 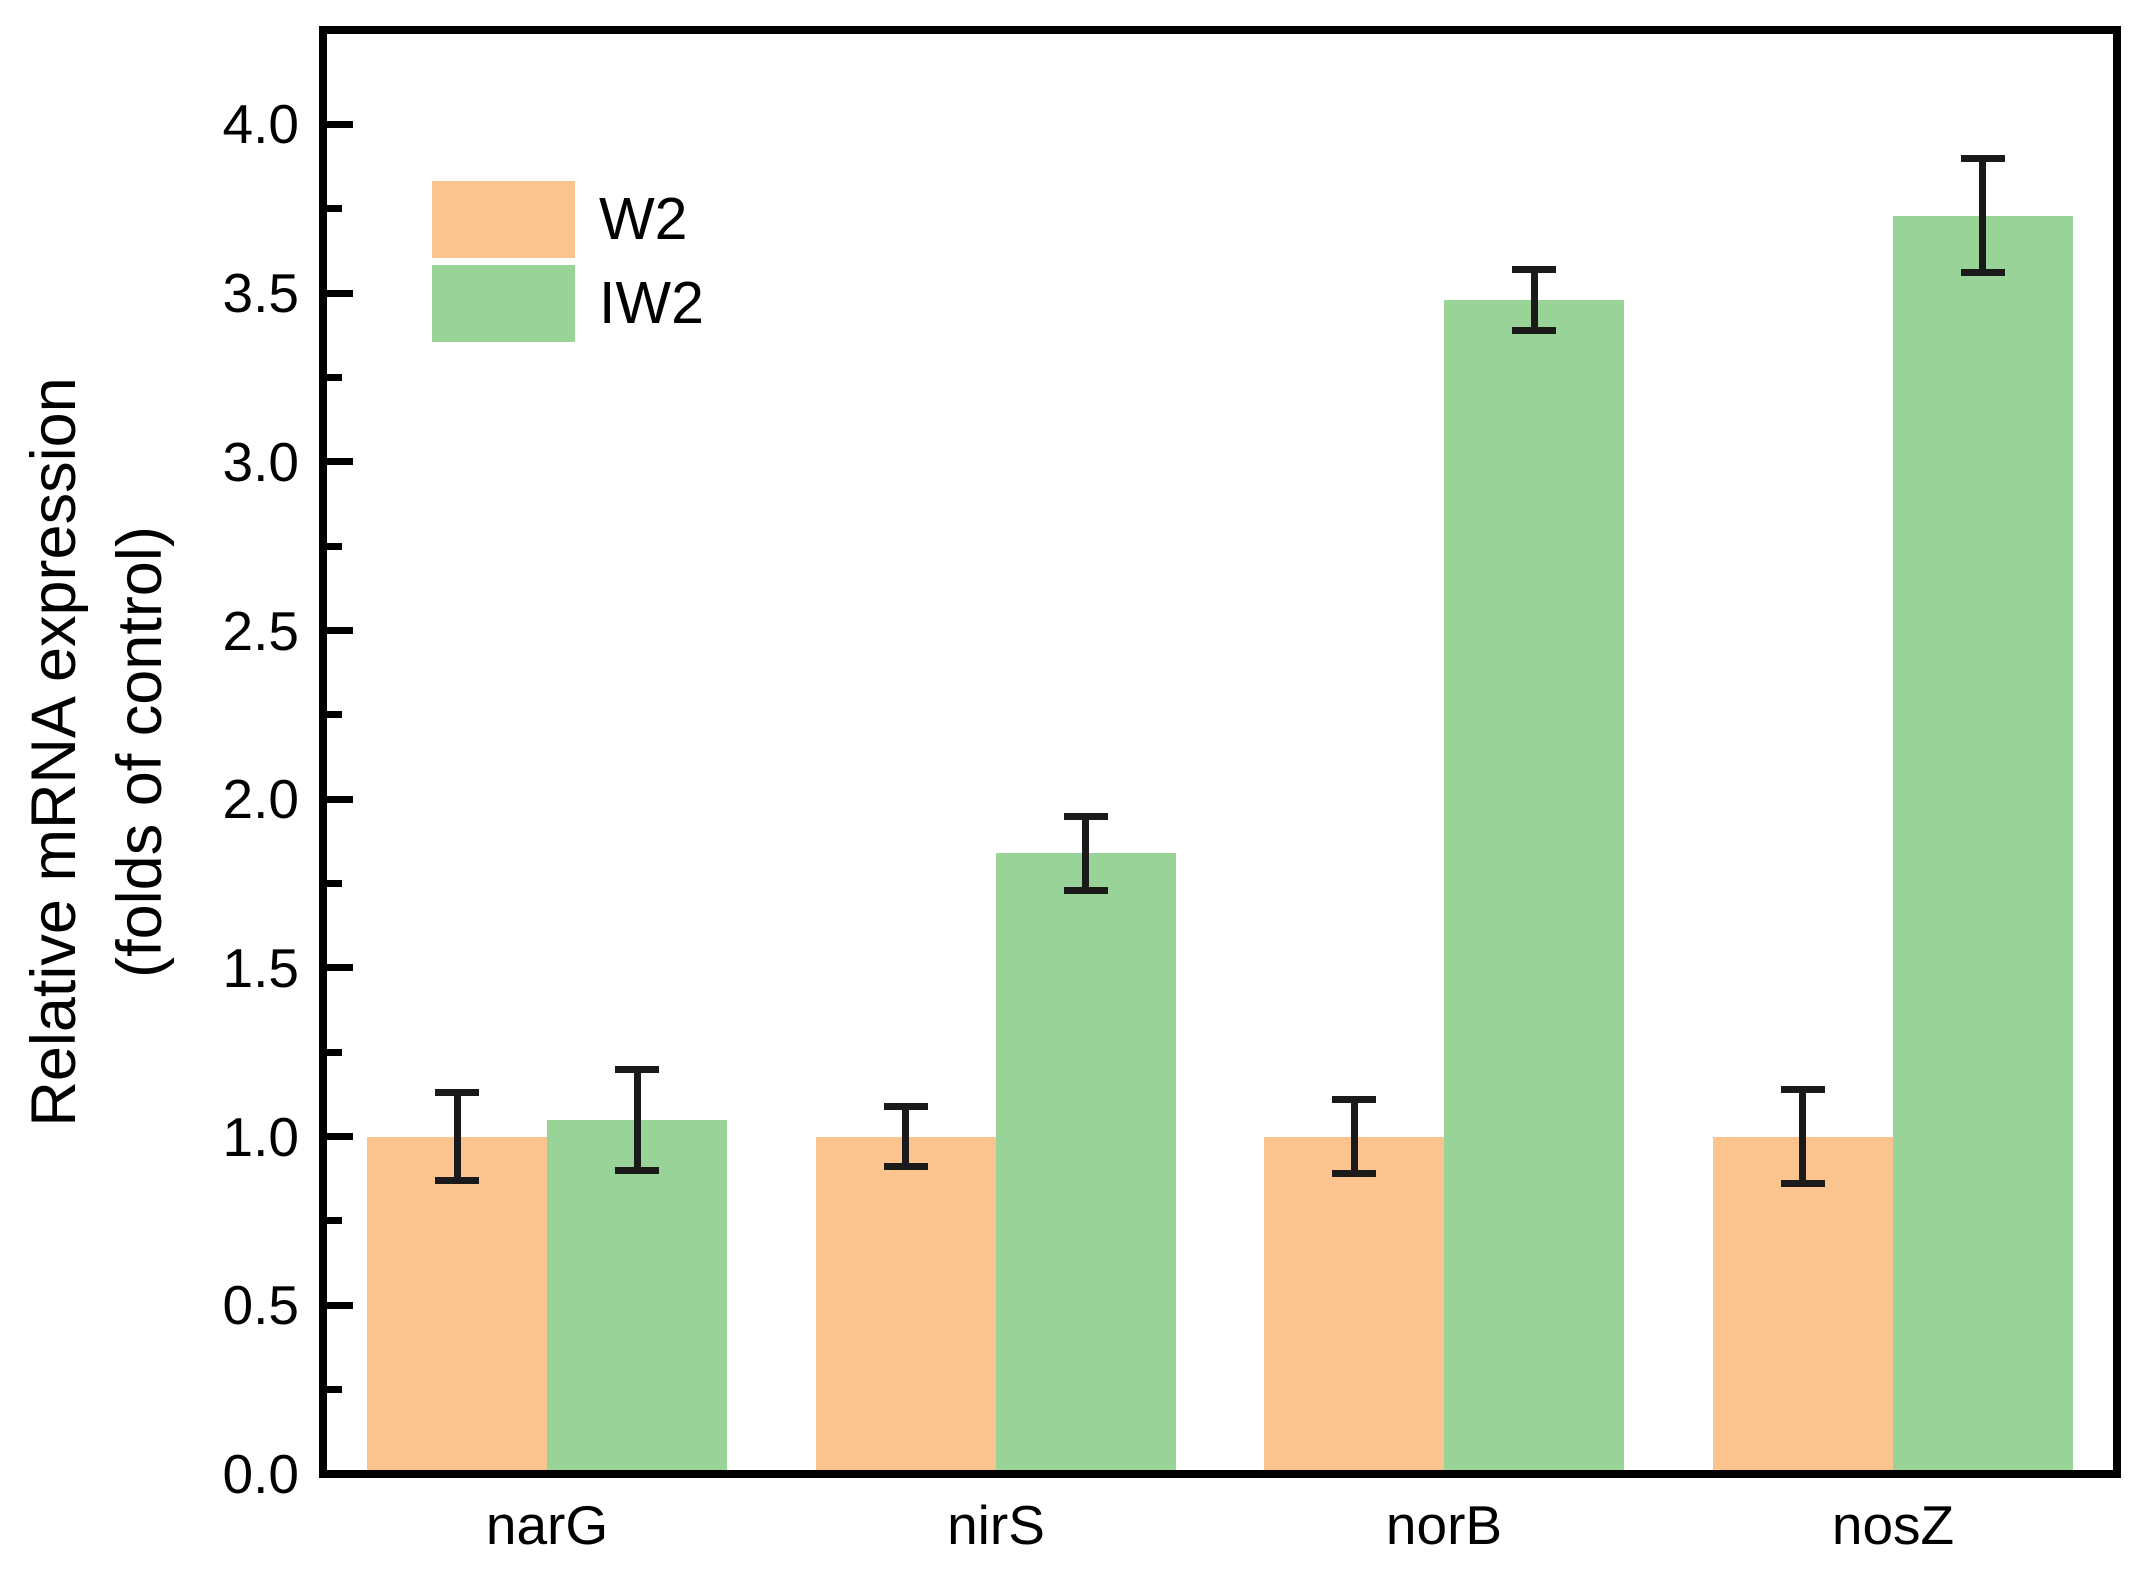 I want to click on error-cap-top-W2-norB, so click(x=1354, y=1099).